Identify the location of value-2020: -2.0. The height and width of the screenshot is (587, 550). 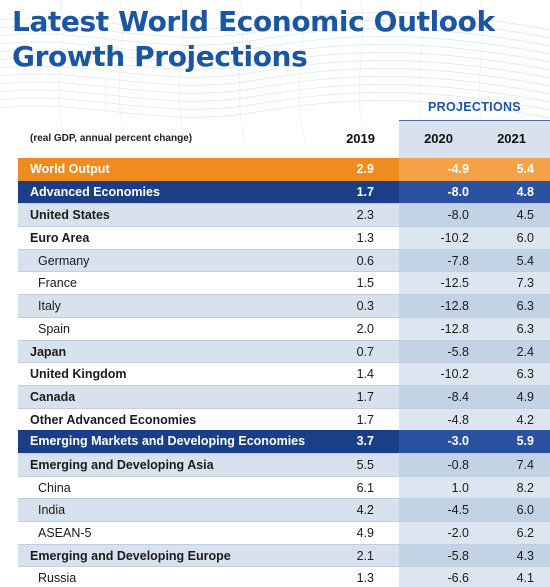
(437, 533).